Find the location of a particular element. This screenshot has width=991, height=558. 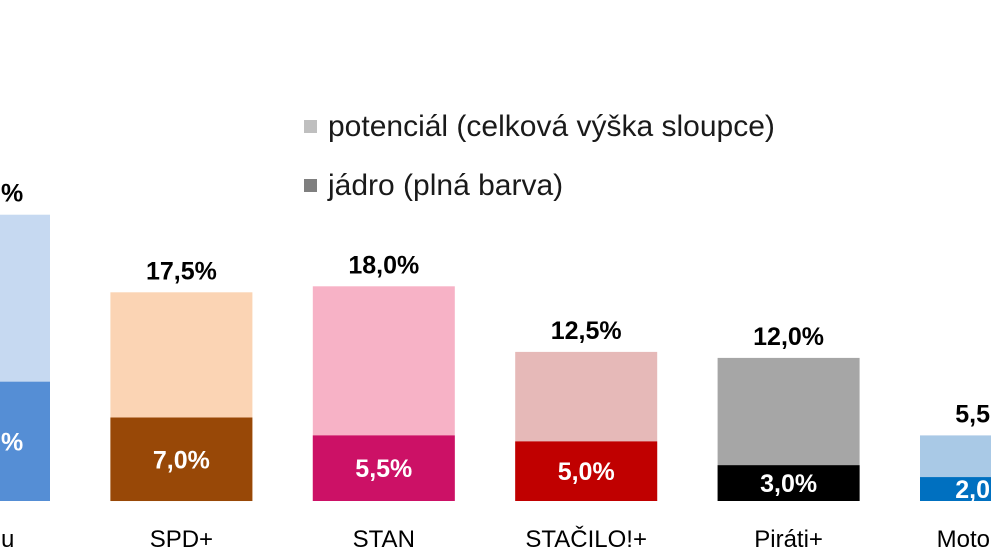

value-label-potential-stacilo: 12,5% is located at coordinates (586, 331).